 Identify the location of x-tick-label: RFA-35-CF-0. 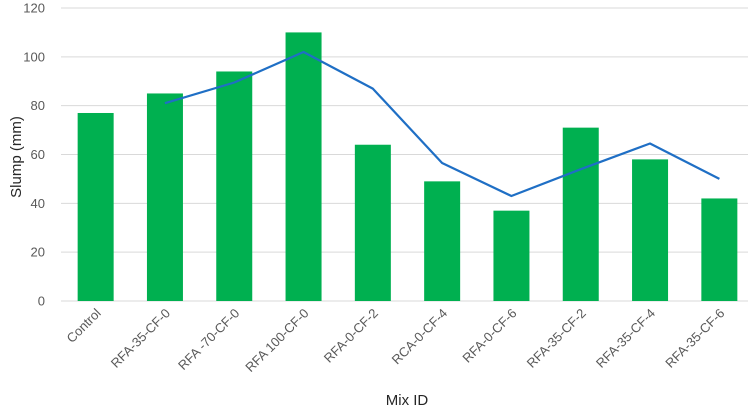
(140, 338).